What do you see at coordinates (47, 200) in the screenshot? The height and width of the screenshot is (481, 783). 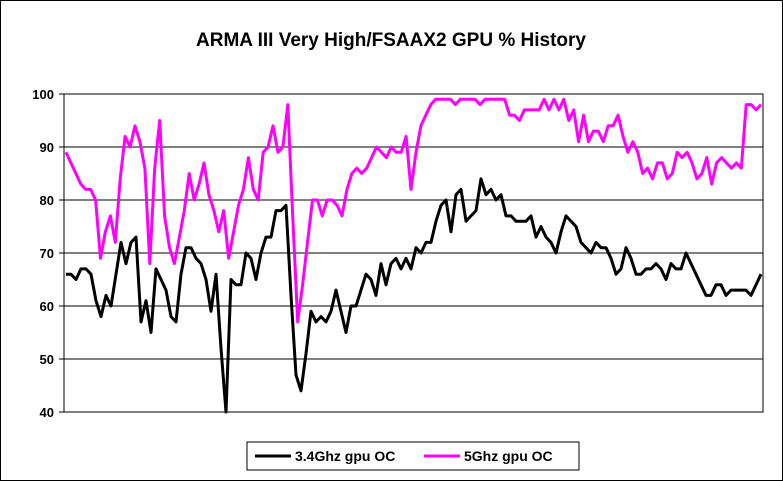 I see `y-tick-label: 80` at bounding box center [47, 200].